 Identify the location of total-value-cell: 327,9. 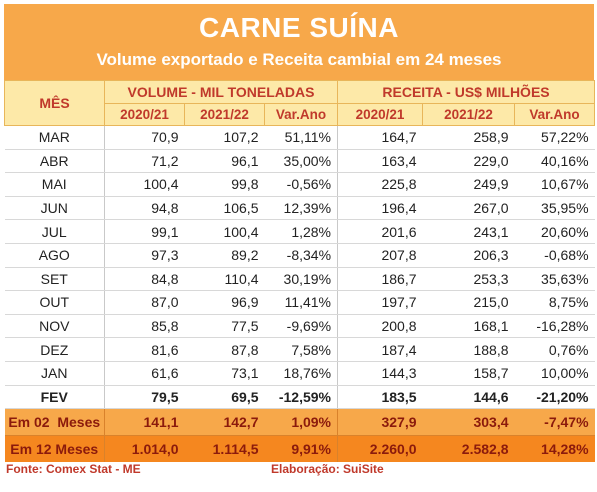
(380, 422).